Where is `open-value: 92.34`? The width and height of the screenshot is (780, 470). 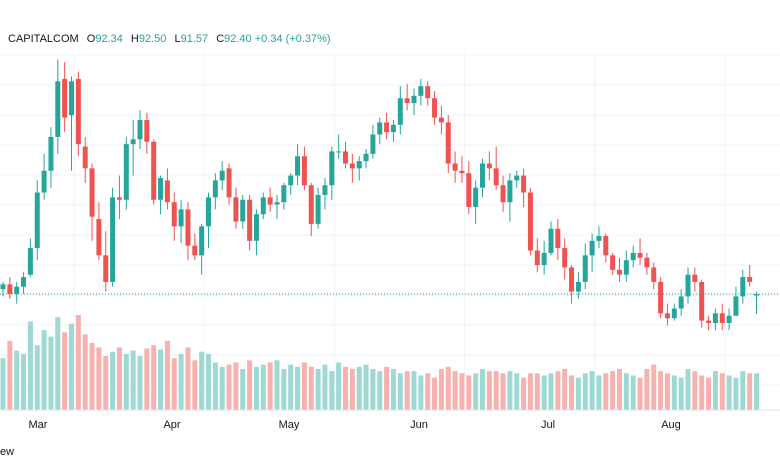
open-value: 92.34 is located at coordinates (109, 39).